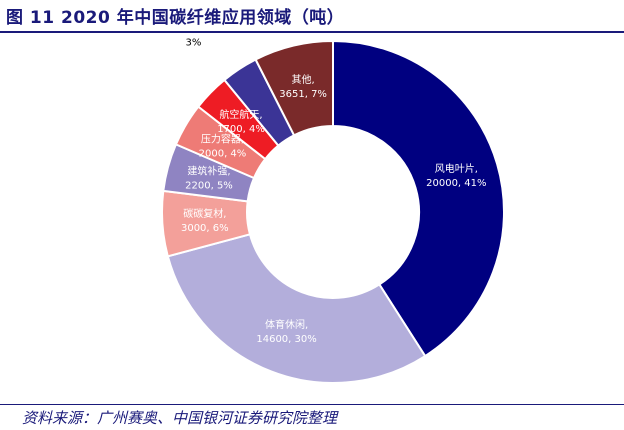 Image resolution: width=624 pixels, height=430 pixels. I want to click on slice-label-value-3: 2200, 5%, so click(209, 185).